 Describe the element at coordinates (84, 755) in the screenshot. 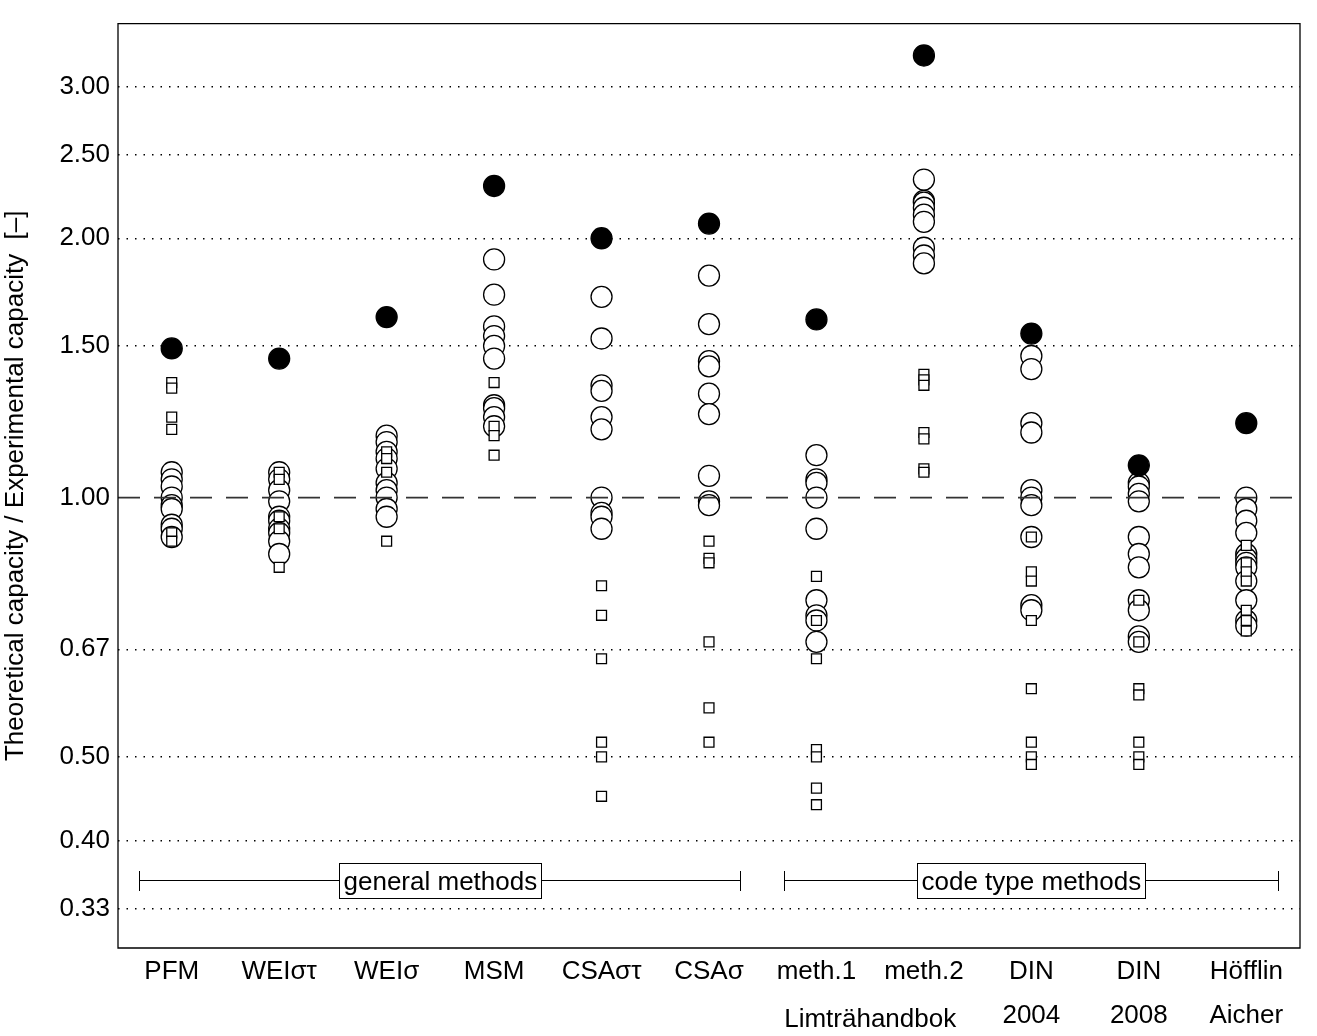

I see `y-tick-label: 0.50` at that location.